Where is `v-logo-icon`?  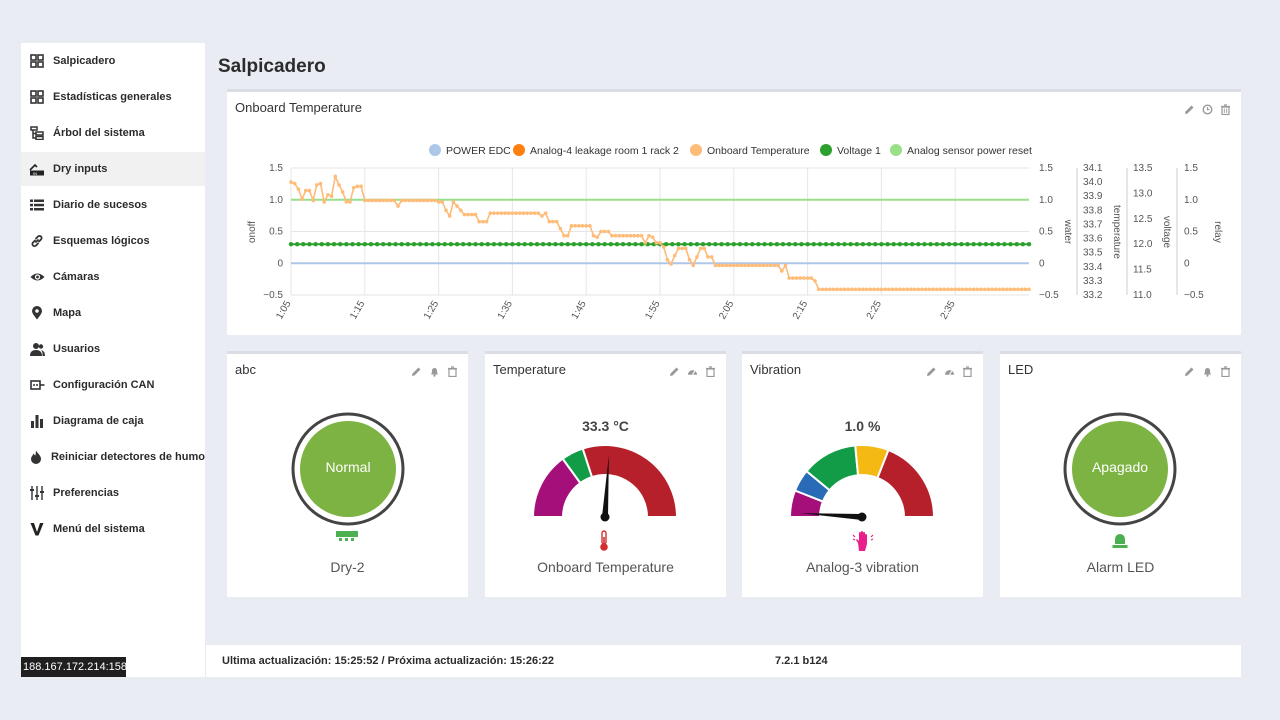
v-logo-icon is located at coordinates (37, 529).